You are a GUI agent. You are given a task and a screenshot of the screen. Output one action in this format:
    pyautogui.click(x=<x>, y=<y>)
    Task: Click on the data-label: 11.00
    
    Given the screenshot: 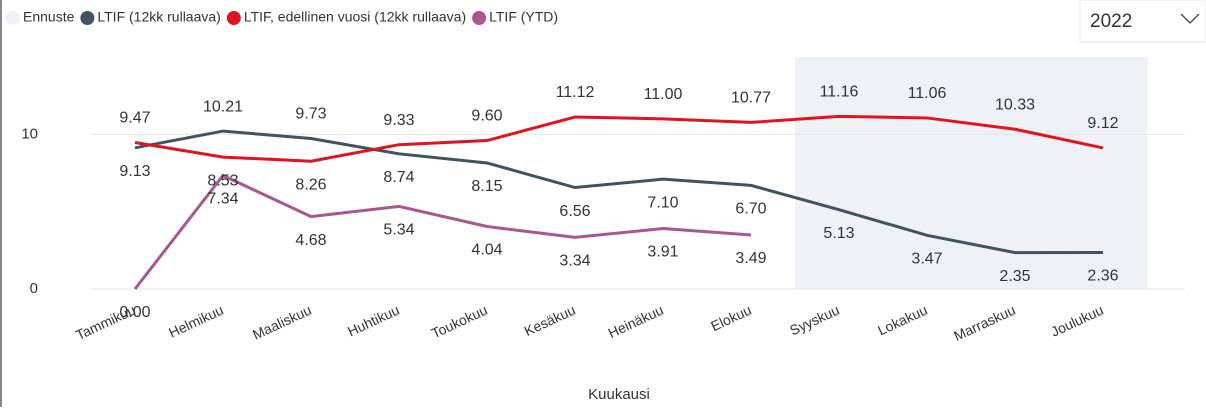 What is the action you would take?
    pyautogui.click(x=663, y=94)
    